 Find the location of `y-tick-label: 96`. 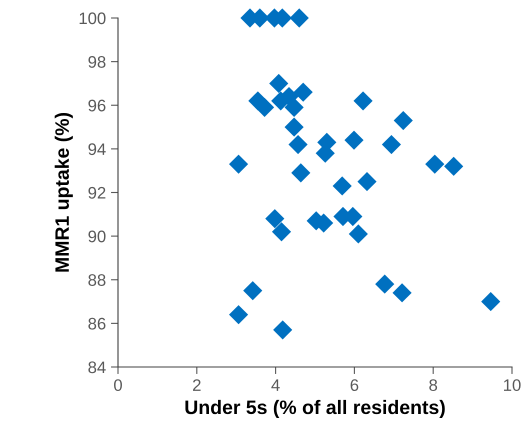

y-tick-label: 96 is located at coordinates (97, 106).